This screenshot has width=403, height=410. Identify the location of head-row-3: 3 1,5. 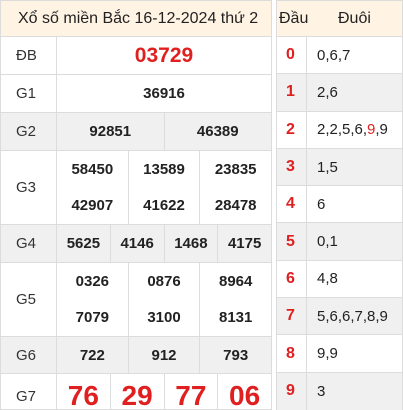
(339, 167).